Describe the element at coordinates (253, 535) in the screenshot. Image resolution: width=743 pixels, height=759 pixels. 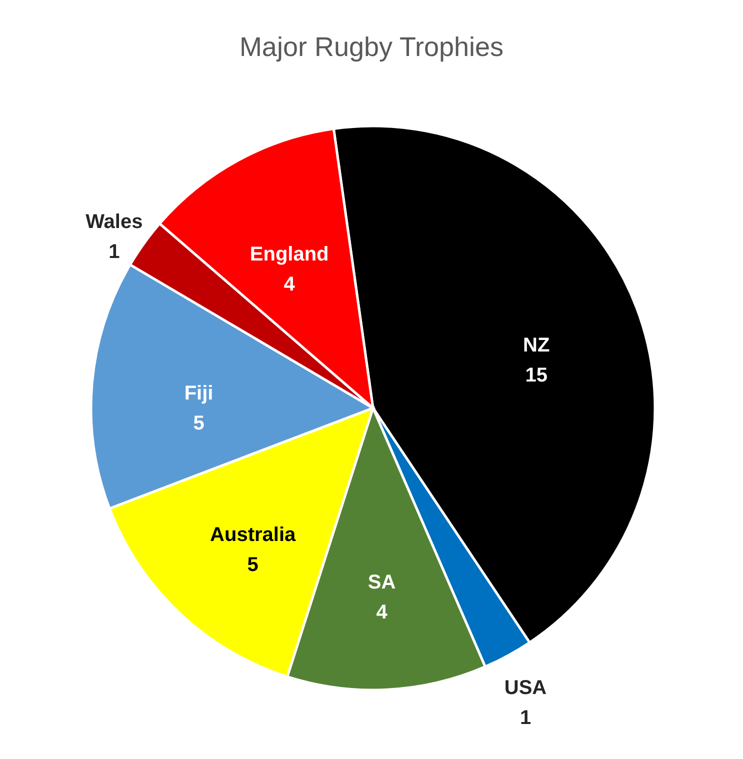
I see `slice-label: Australia` at that location.